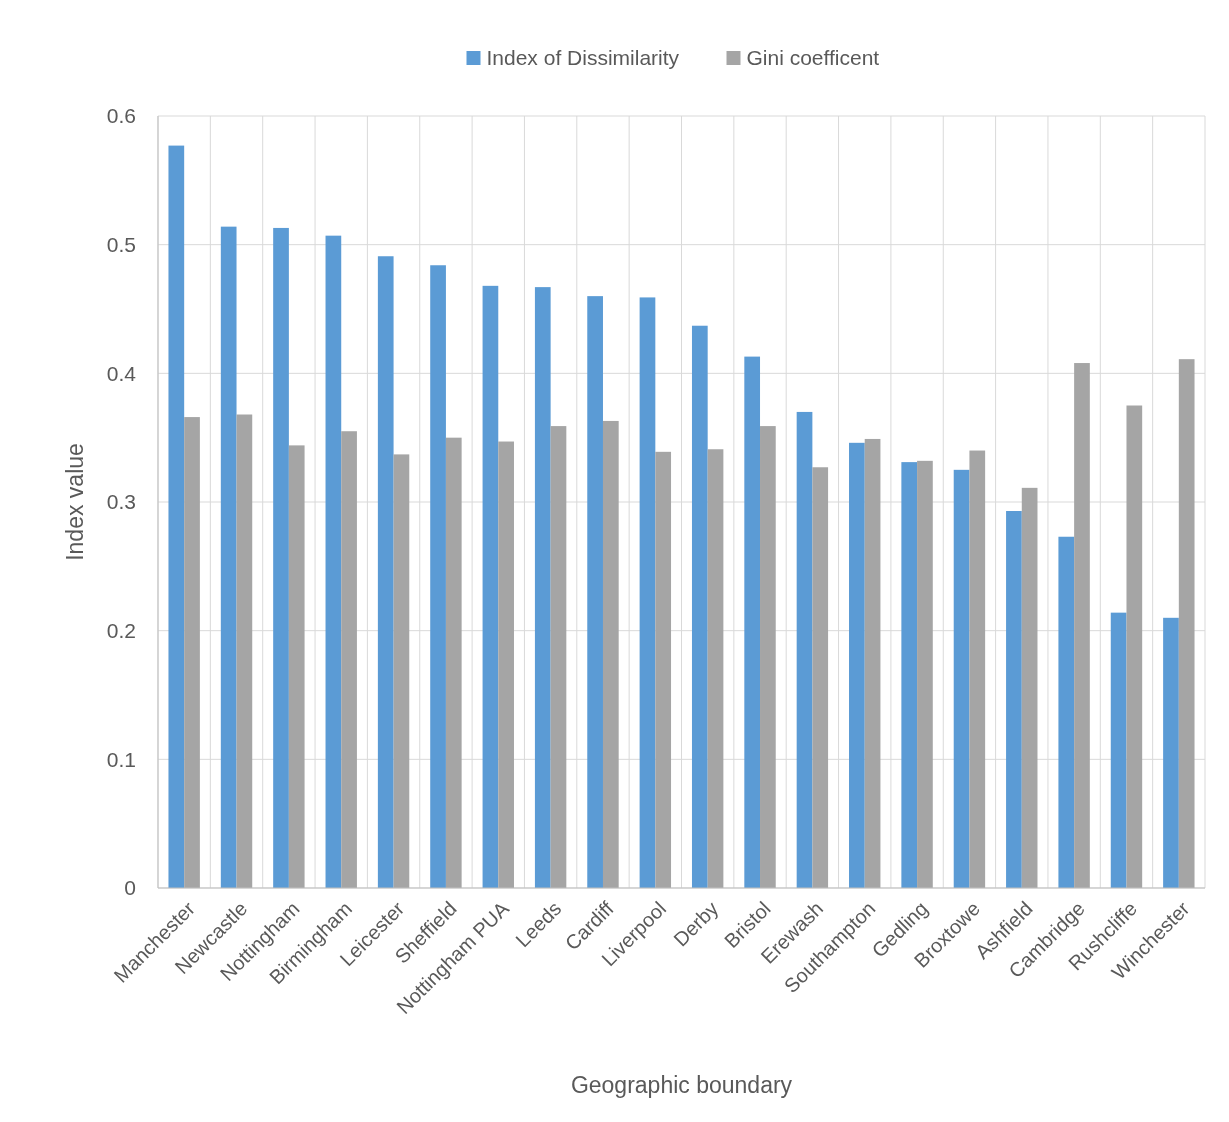  I want to click on y-tick-label: 0.2, so click(121, 631).